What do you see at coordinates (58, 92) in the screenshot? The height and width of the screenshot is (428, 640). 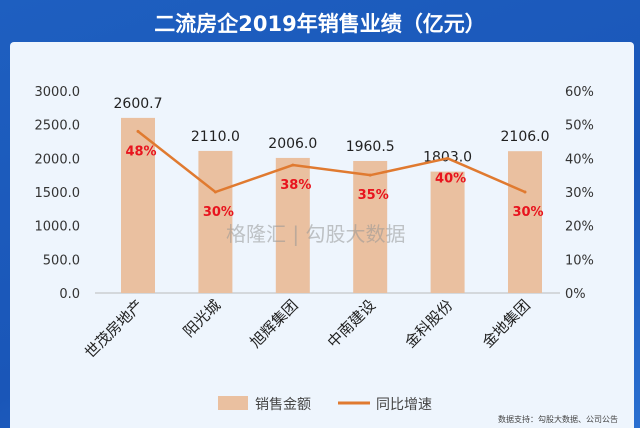 I see `y-tick-label: 3000.0` at bounding box center [58, 92].